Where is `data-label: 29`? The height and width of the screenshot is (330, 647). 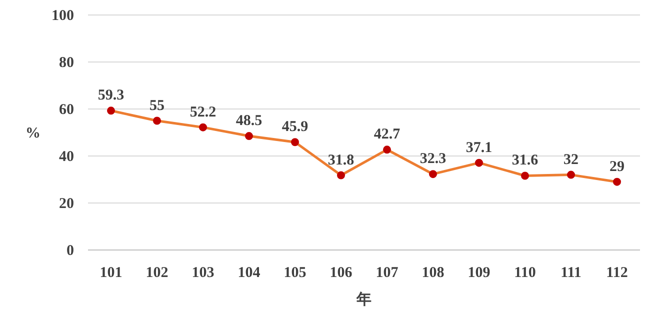 data-label: 29 is located at coordinates (617, 166).